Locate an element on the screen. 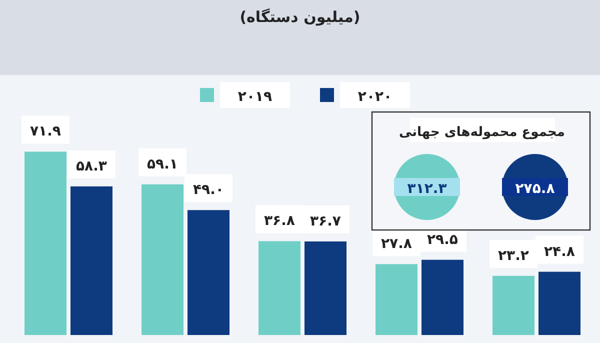  data-label: ۳۶.۷ is located at coordinates (326, 221).